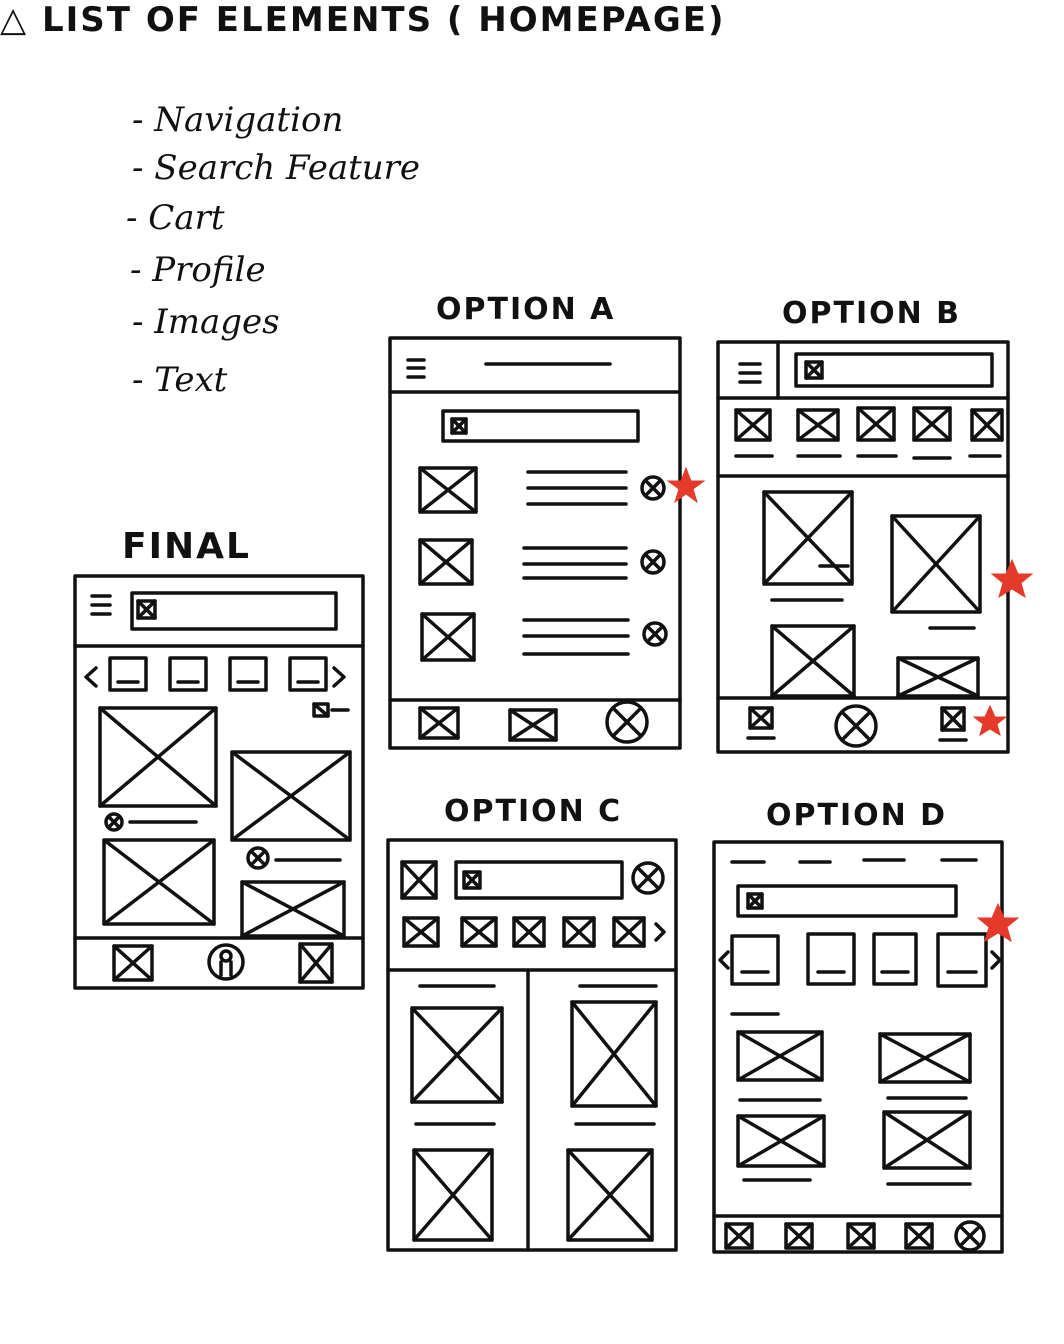 This screenshot has height=1344, width=1064. What do you see at coordinates (866, 1047) in the screenshot?
I see `wireframe-option-d` at bounding box center [866, 1047].